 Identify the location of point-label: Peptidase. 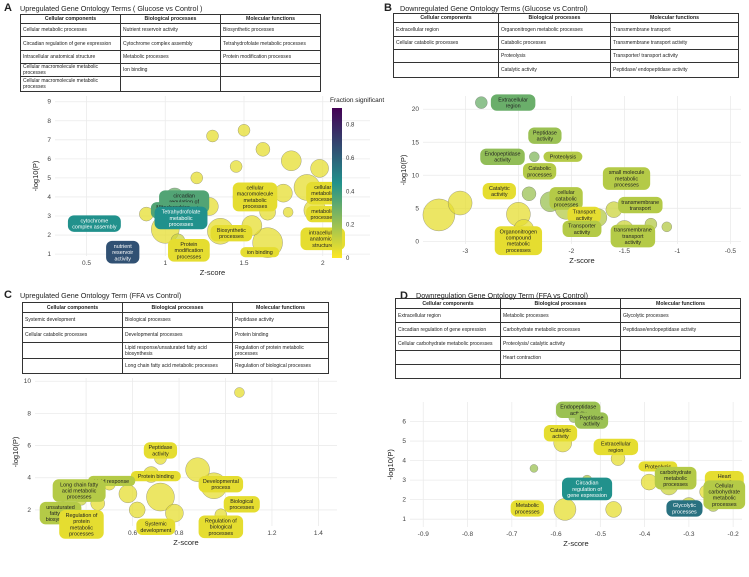
(160, 448).